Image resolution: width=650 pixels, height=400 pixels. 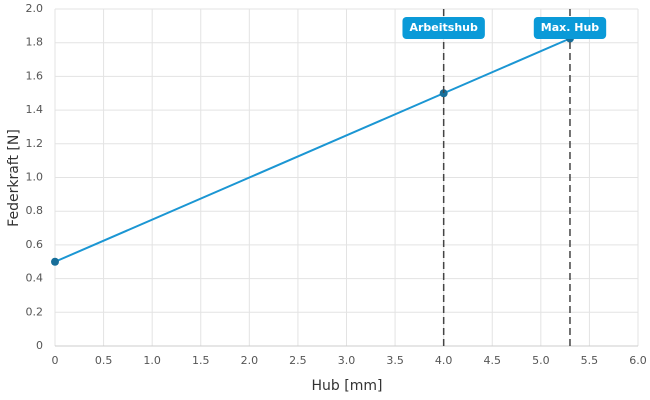 What do you see at coordinates (35, 177) in the screenshot?
I see `y-tick-label: 1.0` at bounding box center [35, 177].